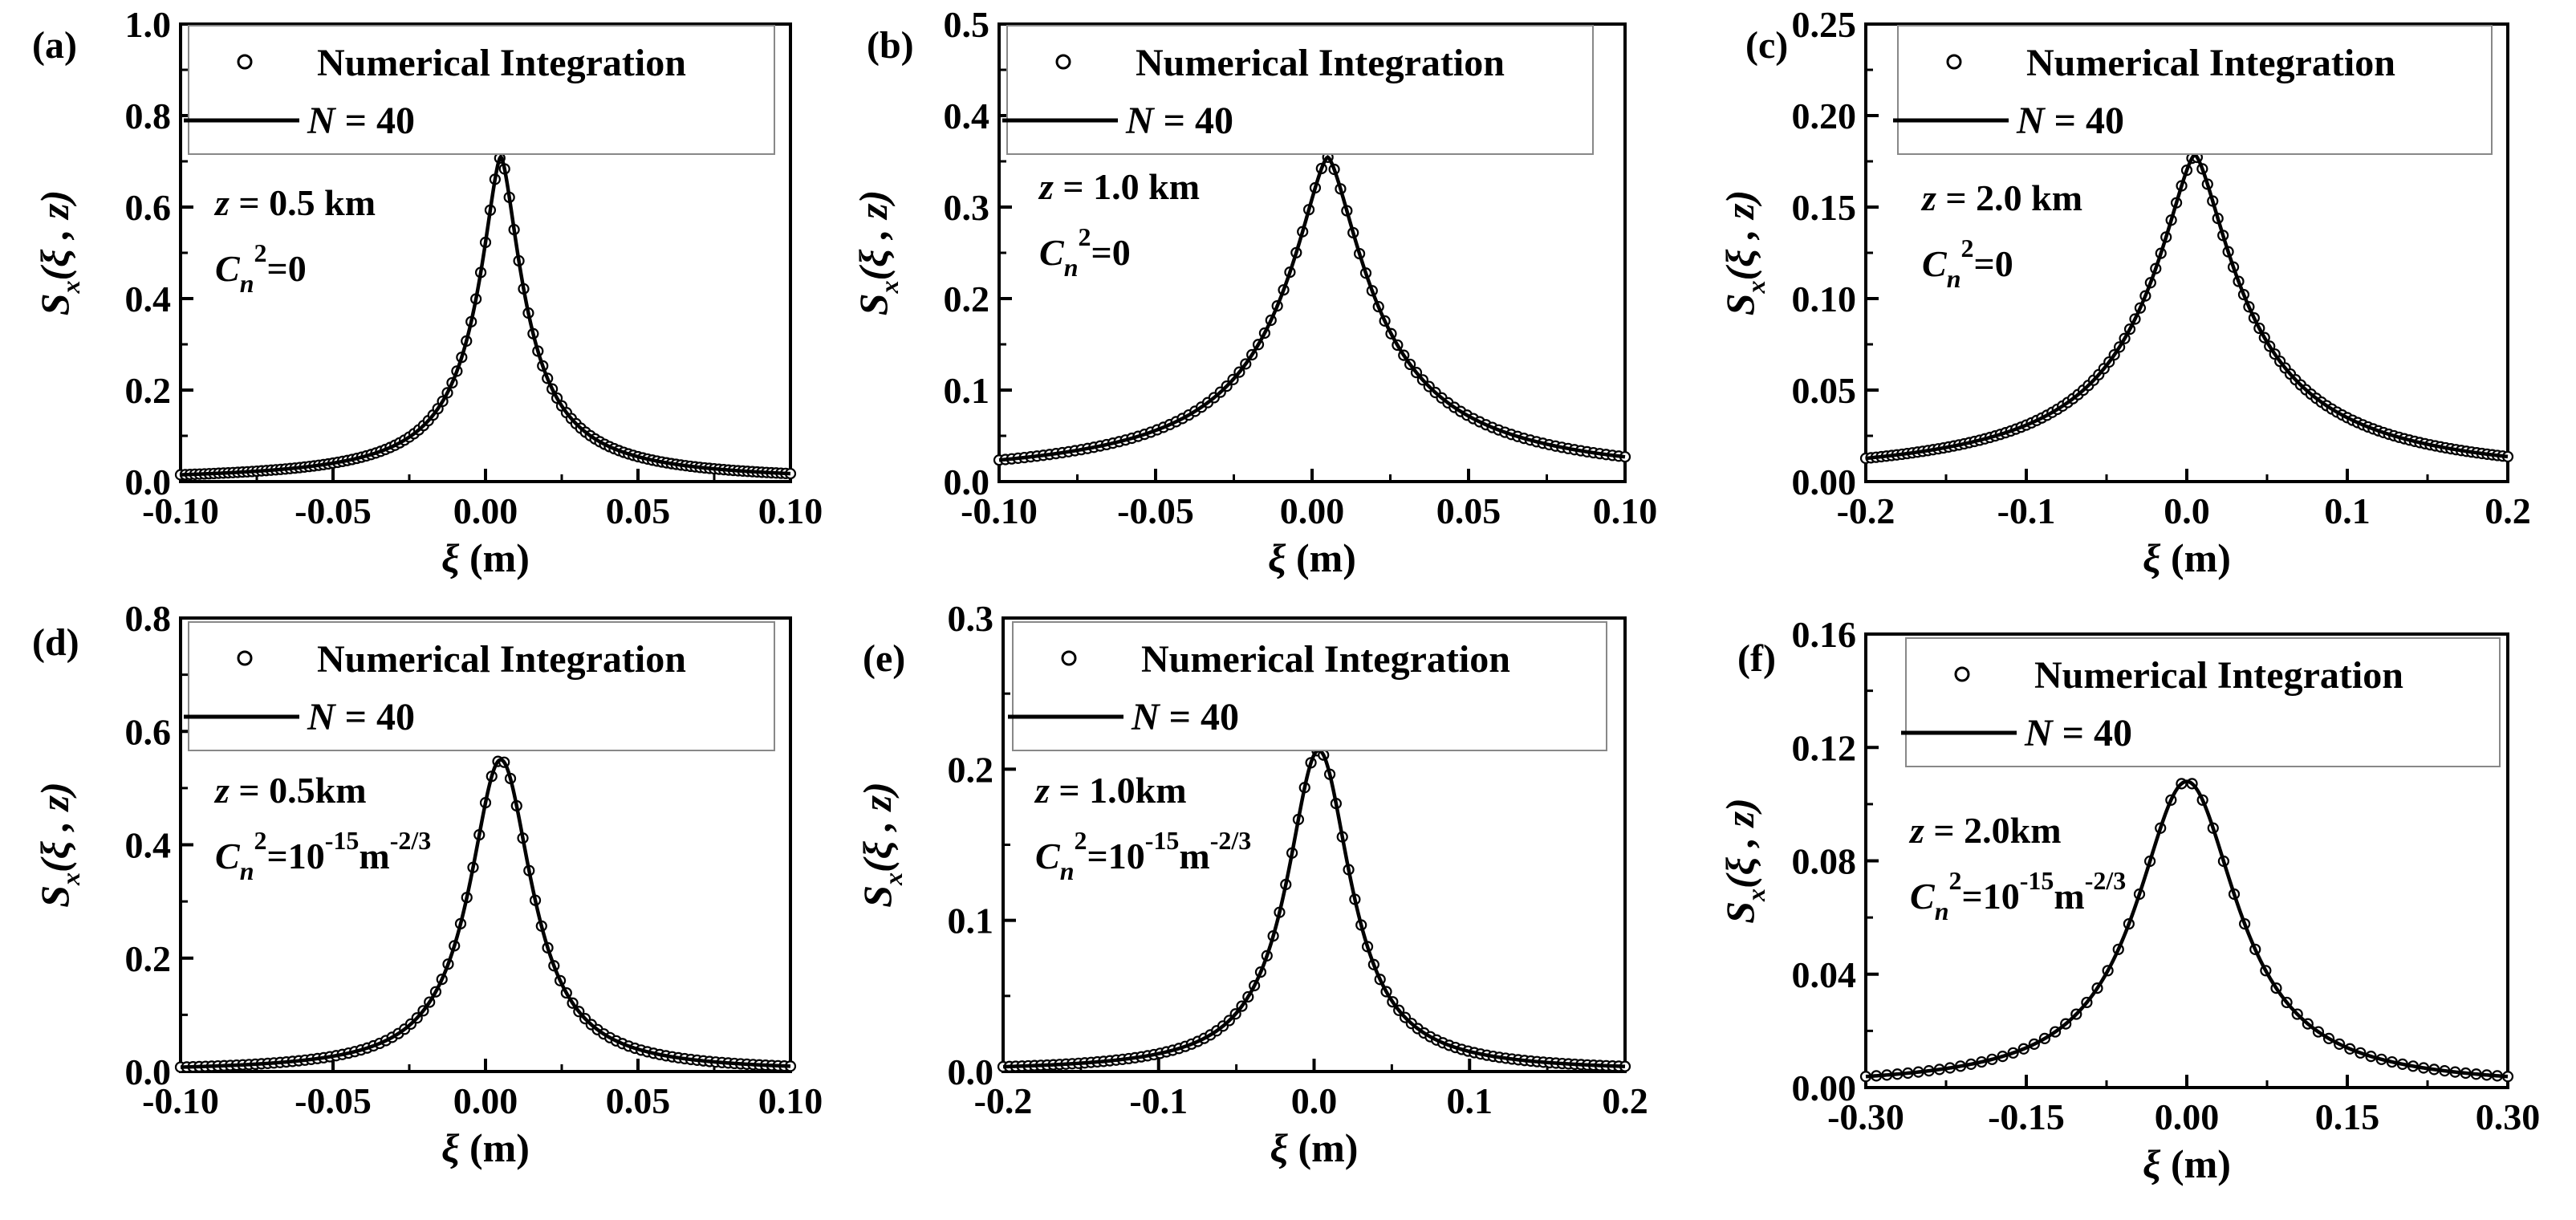 The height and width of the screenshot is (1220, 2576). Describe the element at coordinates (890, 46) in the screenshot. I see `panel-label: (b)` at that location.